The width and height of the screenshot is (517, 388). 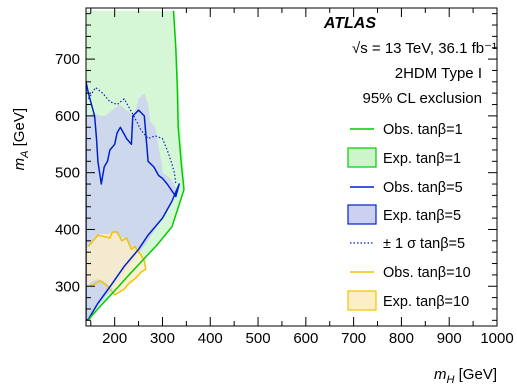 What do you see at coordinates (67, 59) in the screenshot?
I see `y-tick-label: 700` at bounding box center [67, 59].